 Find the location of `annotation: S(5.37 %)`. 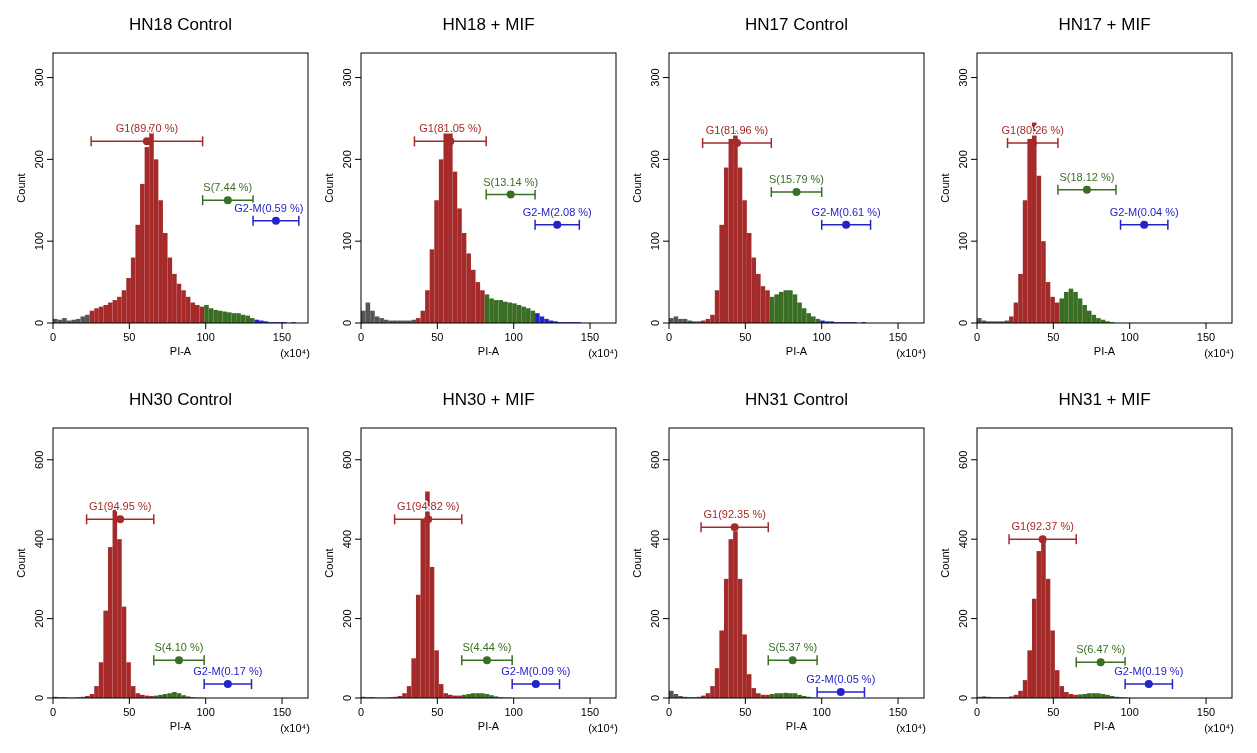

annotation: S(5.37 %) is located at coordinates (793, 647).